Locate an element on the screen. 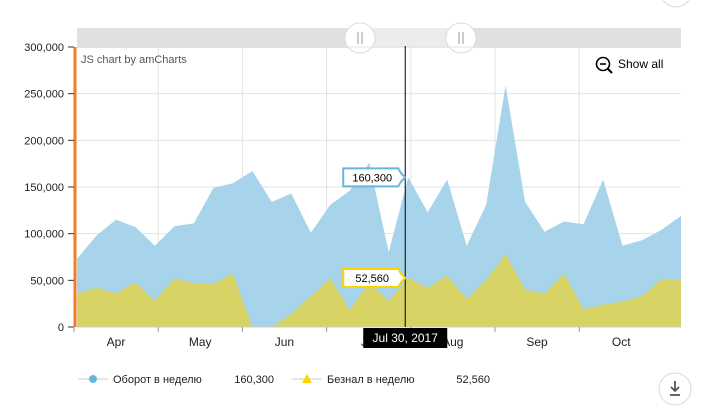 This screenshot has width=709, height=411. legend-value: 160,300 is located at coordinates (254, 380).